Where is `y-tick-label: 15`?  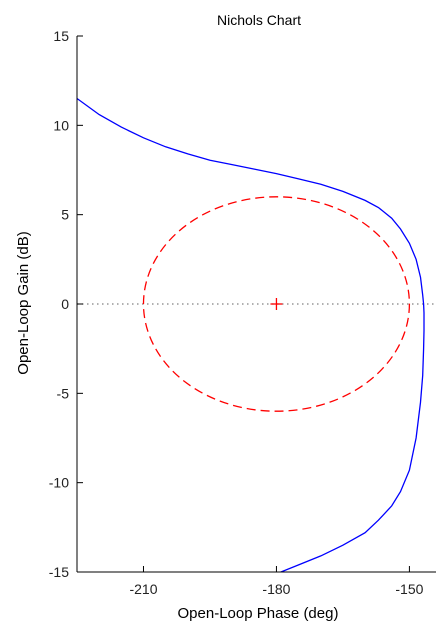
y-tick-label: 15 is located at coordinates (61, 36).